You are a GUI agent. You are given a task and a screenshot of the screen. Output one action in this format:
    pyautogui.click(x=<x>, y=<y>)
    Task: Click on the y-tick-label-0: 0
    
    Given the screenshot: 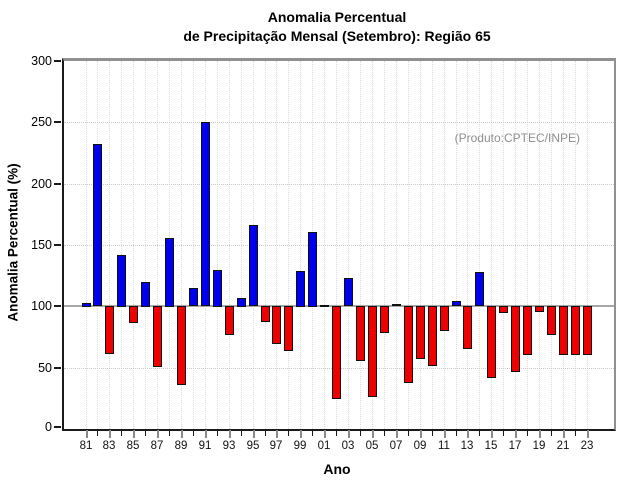 What is the action you would take?
    pyautogui.click(x=48, y=427)
    